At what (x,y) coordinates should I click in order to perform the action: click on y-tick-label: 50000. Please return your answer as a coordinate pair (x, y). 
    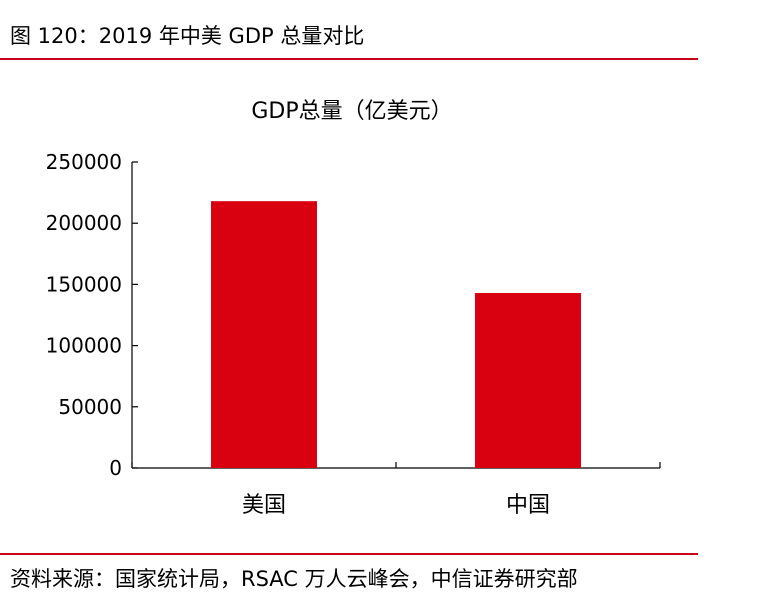
    Looking at the image, I should click on (90, 407).